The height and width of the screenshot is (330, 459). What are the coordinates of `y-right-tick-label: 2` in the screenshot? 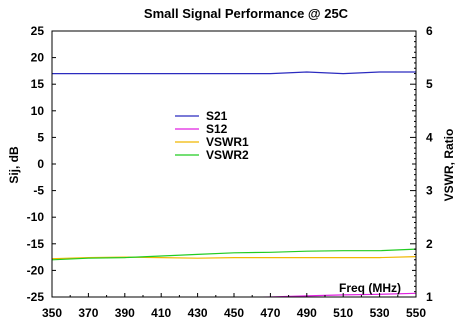 It's located at (429, 244).